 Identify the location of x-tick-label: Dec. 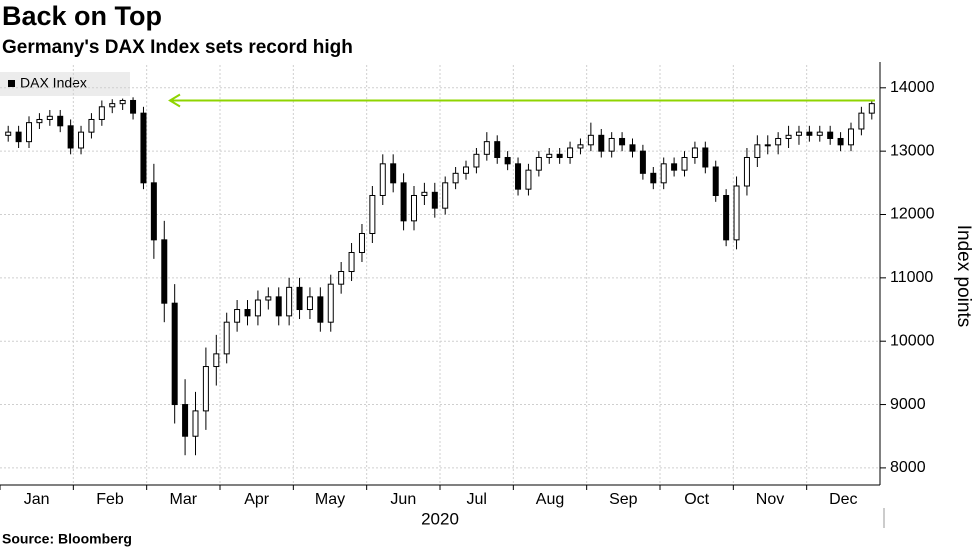
(843, 499).